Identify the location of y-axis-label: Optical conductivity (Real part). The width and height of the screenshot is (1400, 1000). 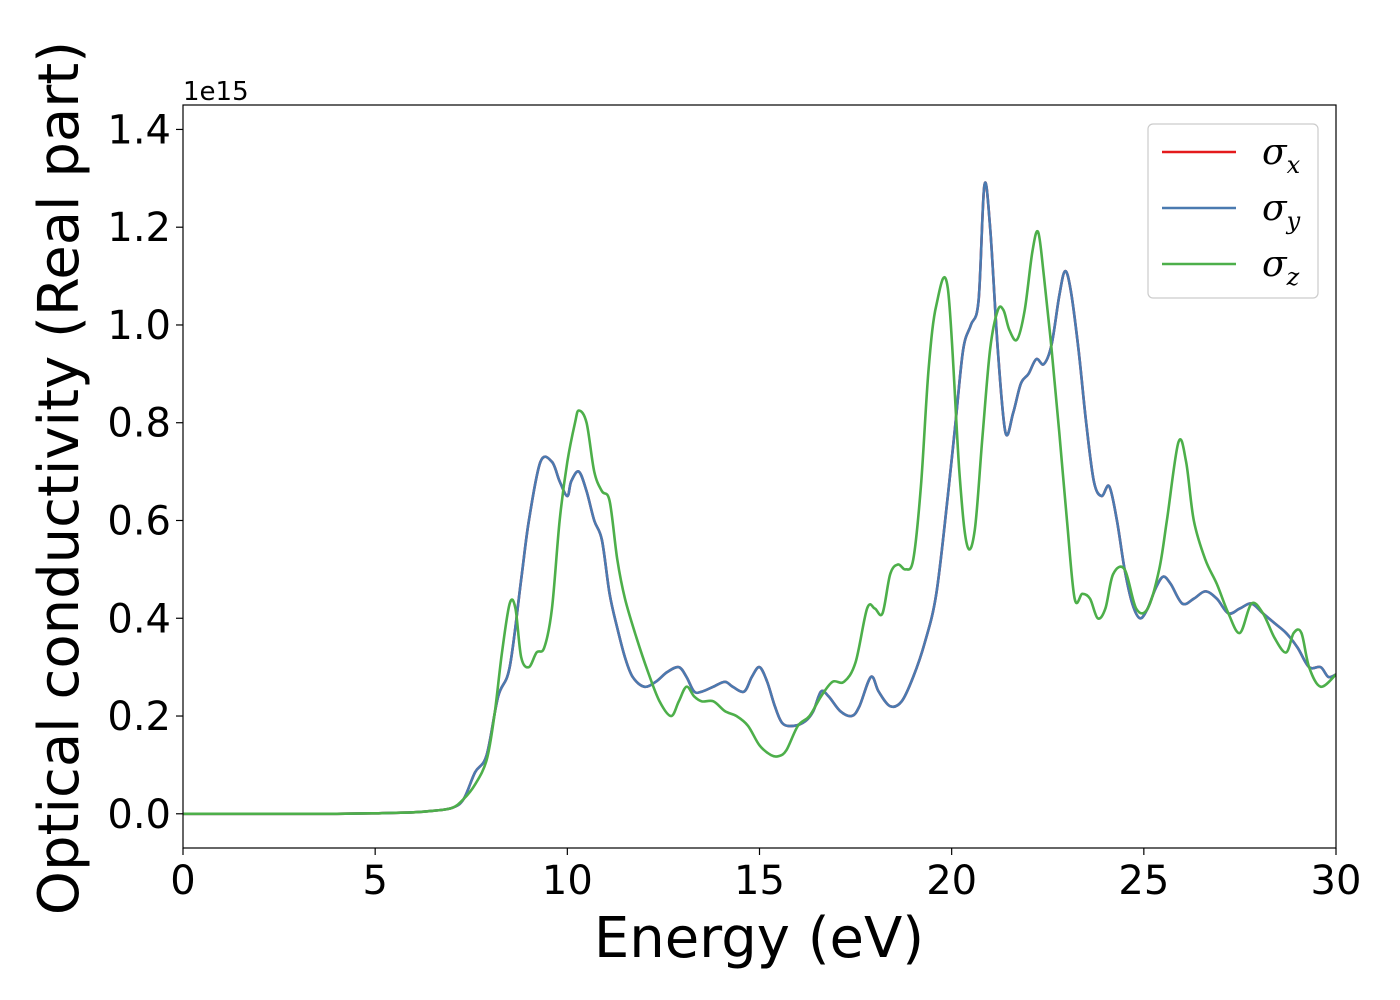
(59, 478).